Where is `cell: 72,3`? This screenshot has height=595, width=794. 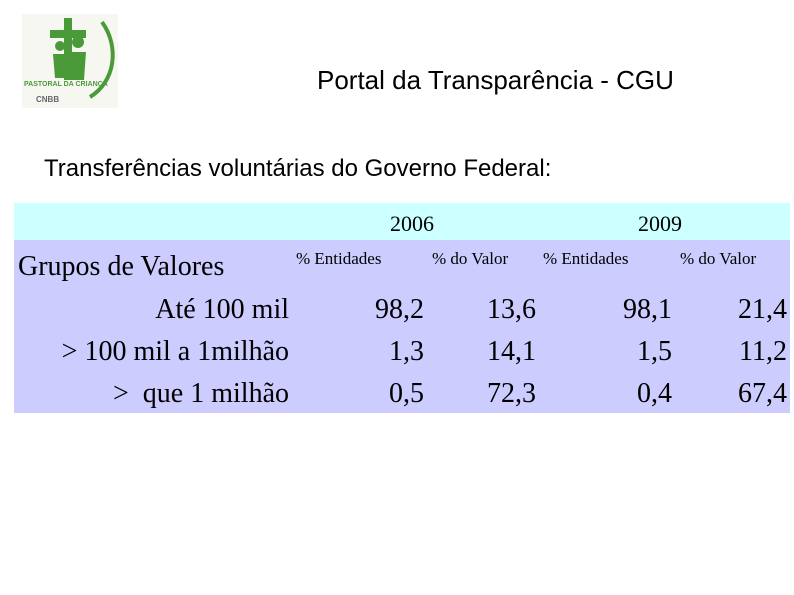
cell: 72,3 is located at coordinates (511, 393).